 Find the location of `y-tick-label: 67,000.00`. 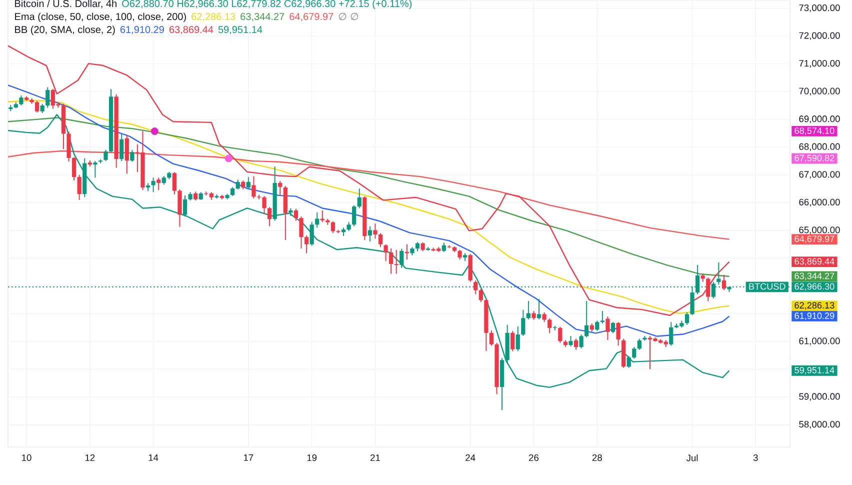

y-tick-label: 67,000.00 is located at coordinates (819, 175).